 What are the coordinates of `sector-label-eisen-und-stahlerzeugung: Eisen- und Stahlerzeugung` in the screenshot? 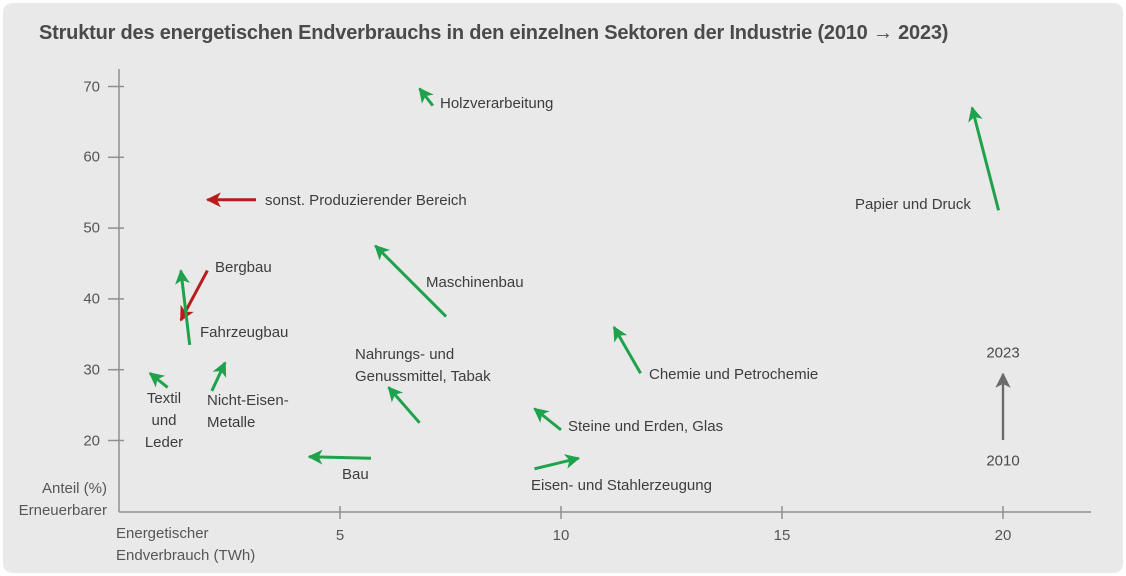 It's located at (621, 486).